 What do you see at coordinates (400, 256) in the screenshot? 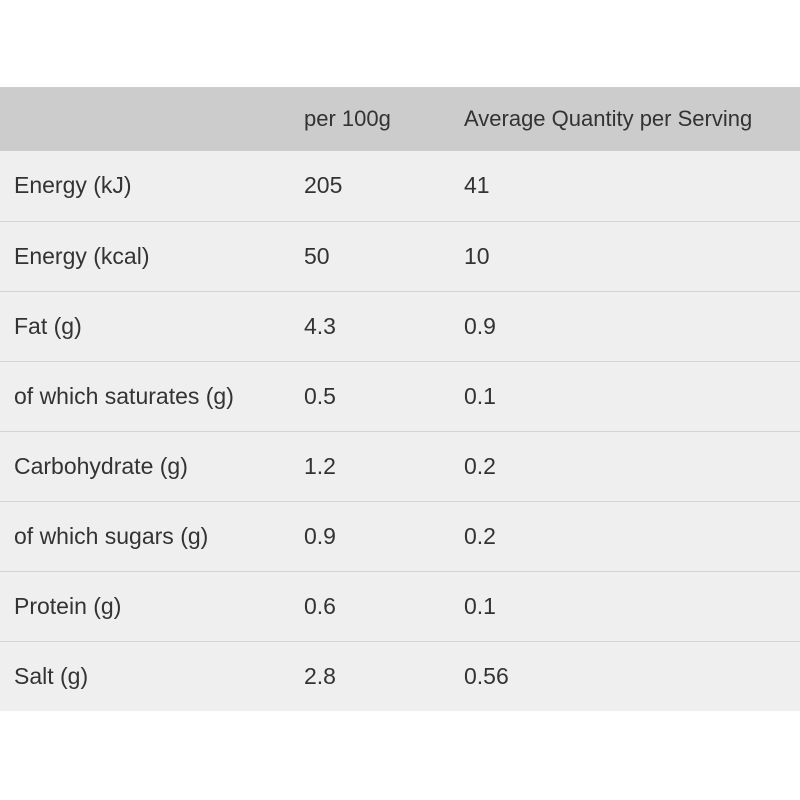
I see `table-row: Energy (kcal) 50 10` at bounding box center [400, 256].